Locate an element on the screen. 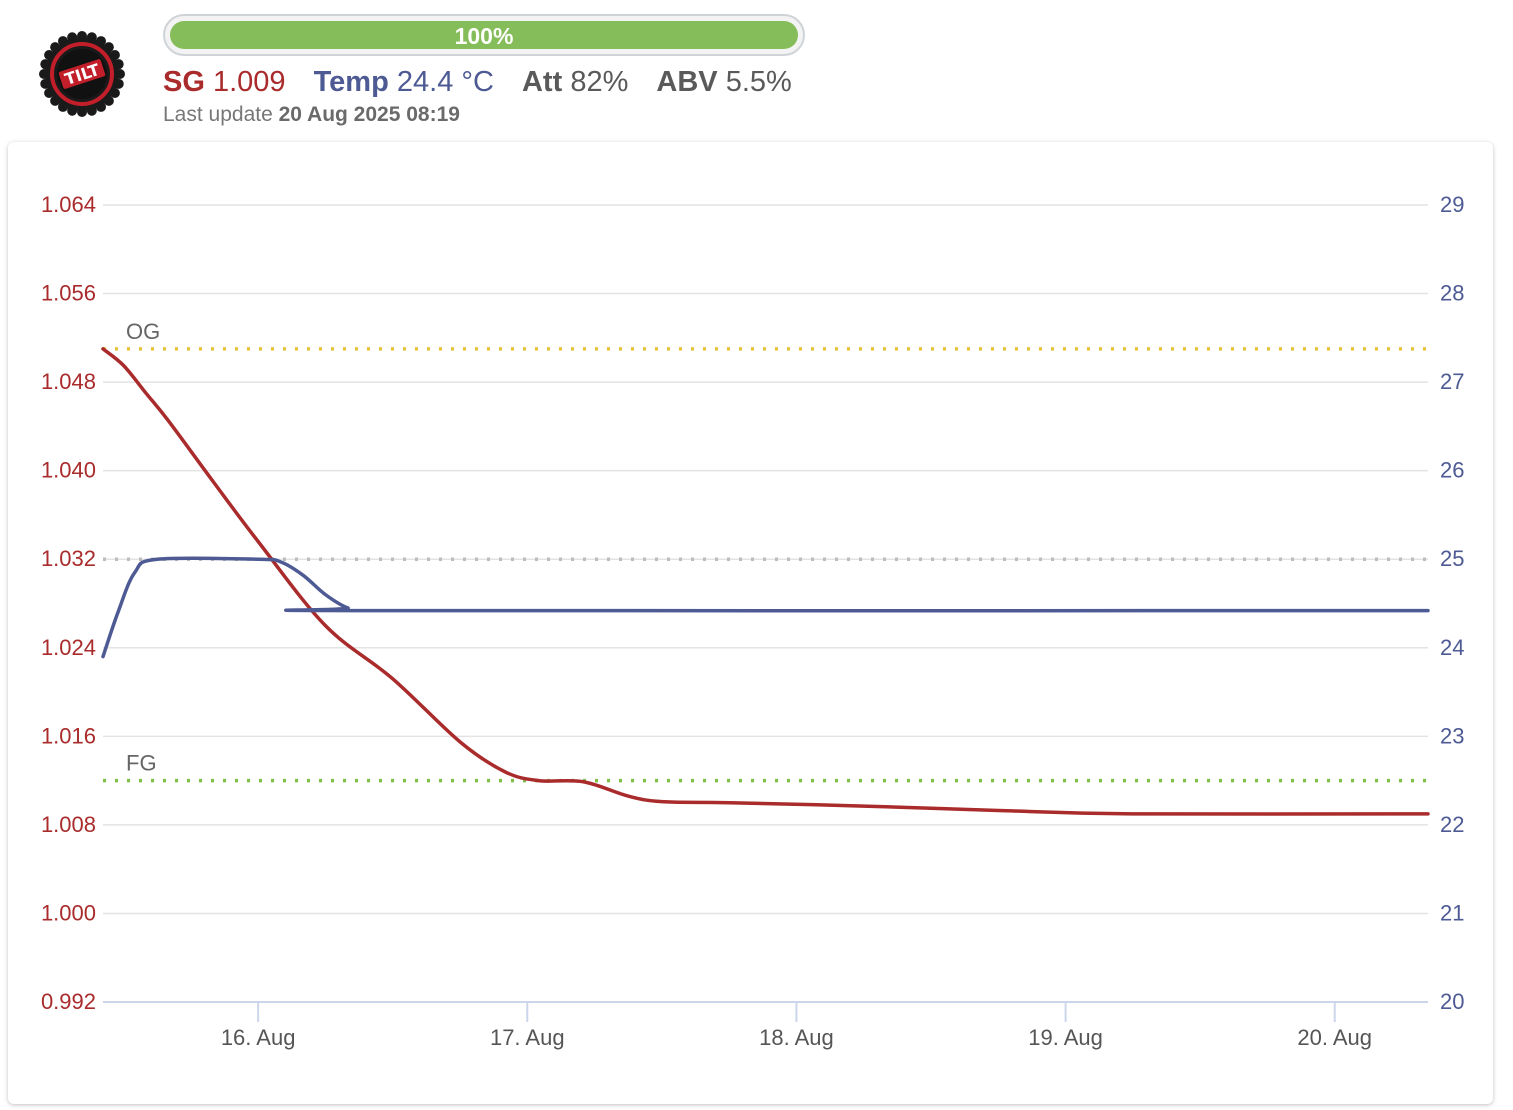  x-tick-label: 17. Aug is located at coordinates (527, 1037).